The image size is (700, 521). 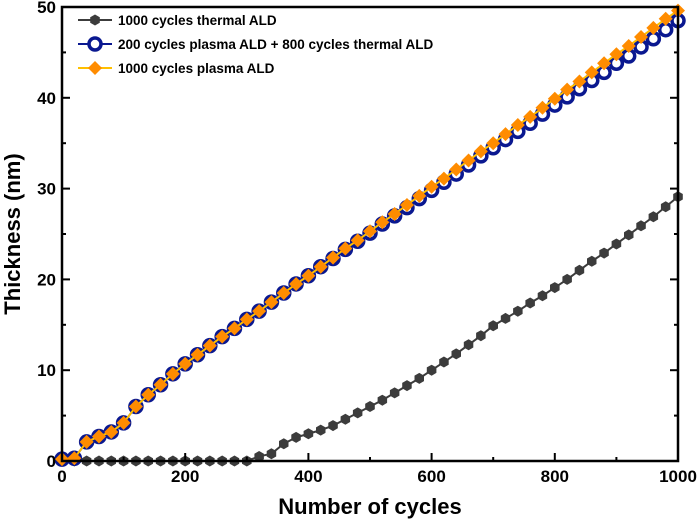 I want to click on legend-marker-mixed, so click(x=95, y=44).